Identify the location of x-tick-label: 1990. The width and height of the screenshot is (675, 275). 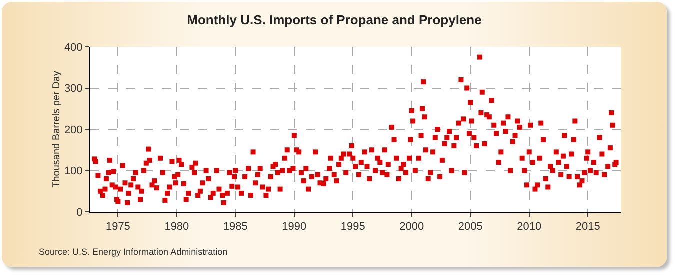
(294, 227).